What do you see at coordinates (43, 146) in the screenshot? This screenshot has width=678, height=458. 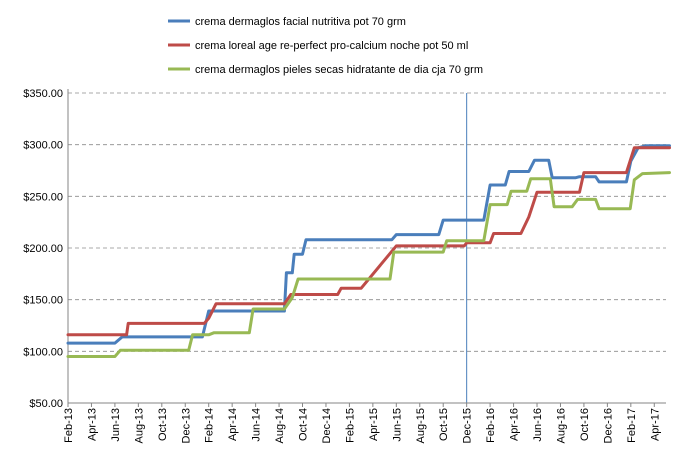 I see `y-tick-label: $300.00` at bounding box center [43, 146].